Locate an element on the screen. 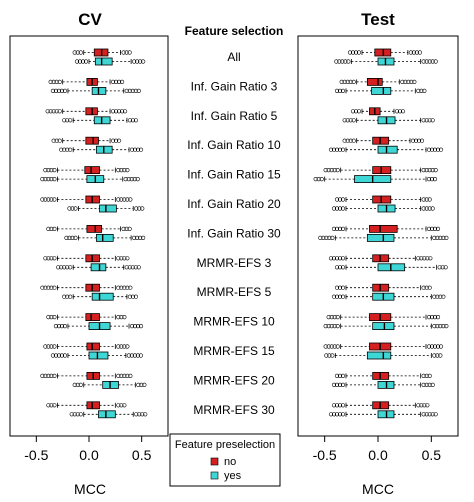 This screenshot has width=474, height=502. legend-swatch-no is located at coordinates (214, 461).